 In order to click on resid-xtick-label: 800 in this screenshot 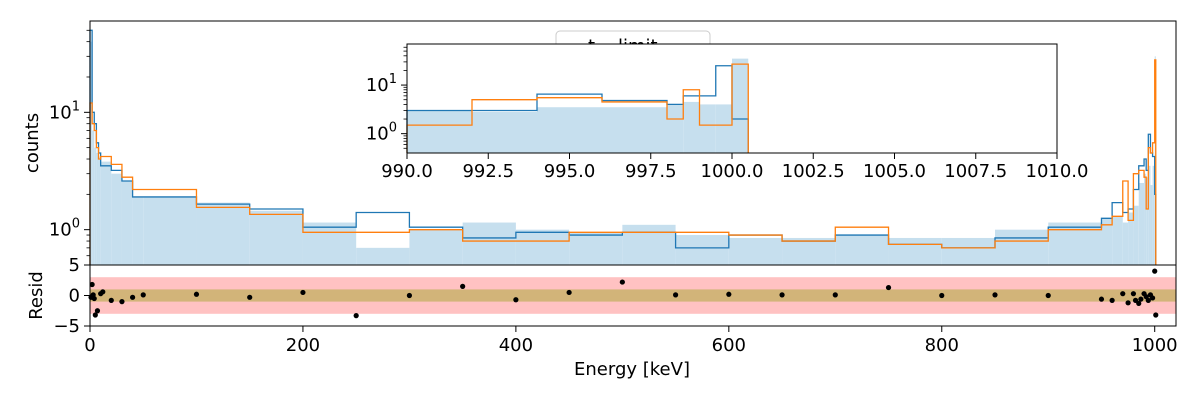, I will do `click(942, 345)`.